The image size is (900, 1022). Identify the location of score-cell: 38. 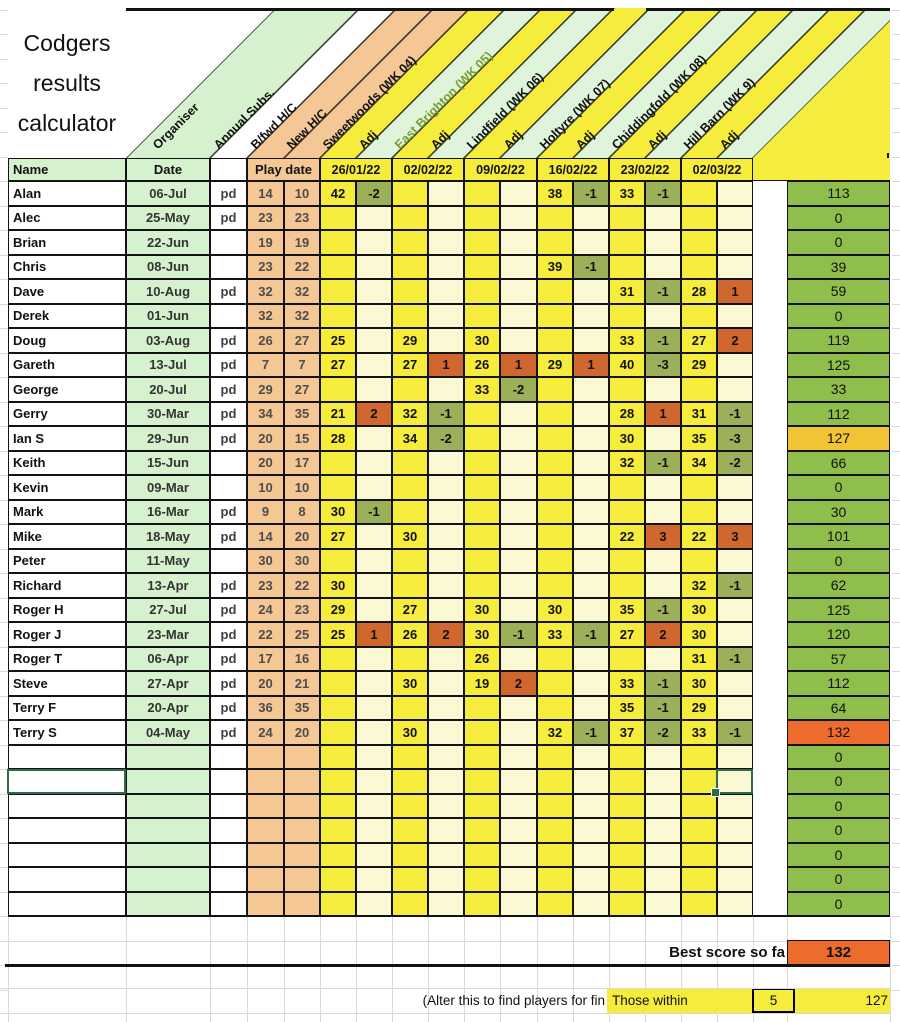
(555, 193).